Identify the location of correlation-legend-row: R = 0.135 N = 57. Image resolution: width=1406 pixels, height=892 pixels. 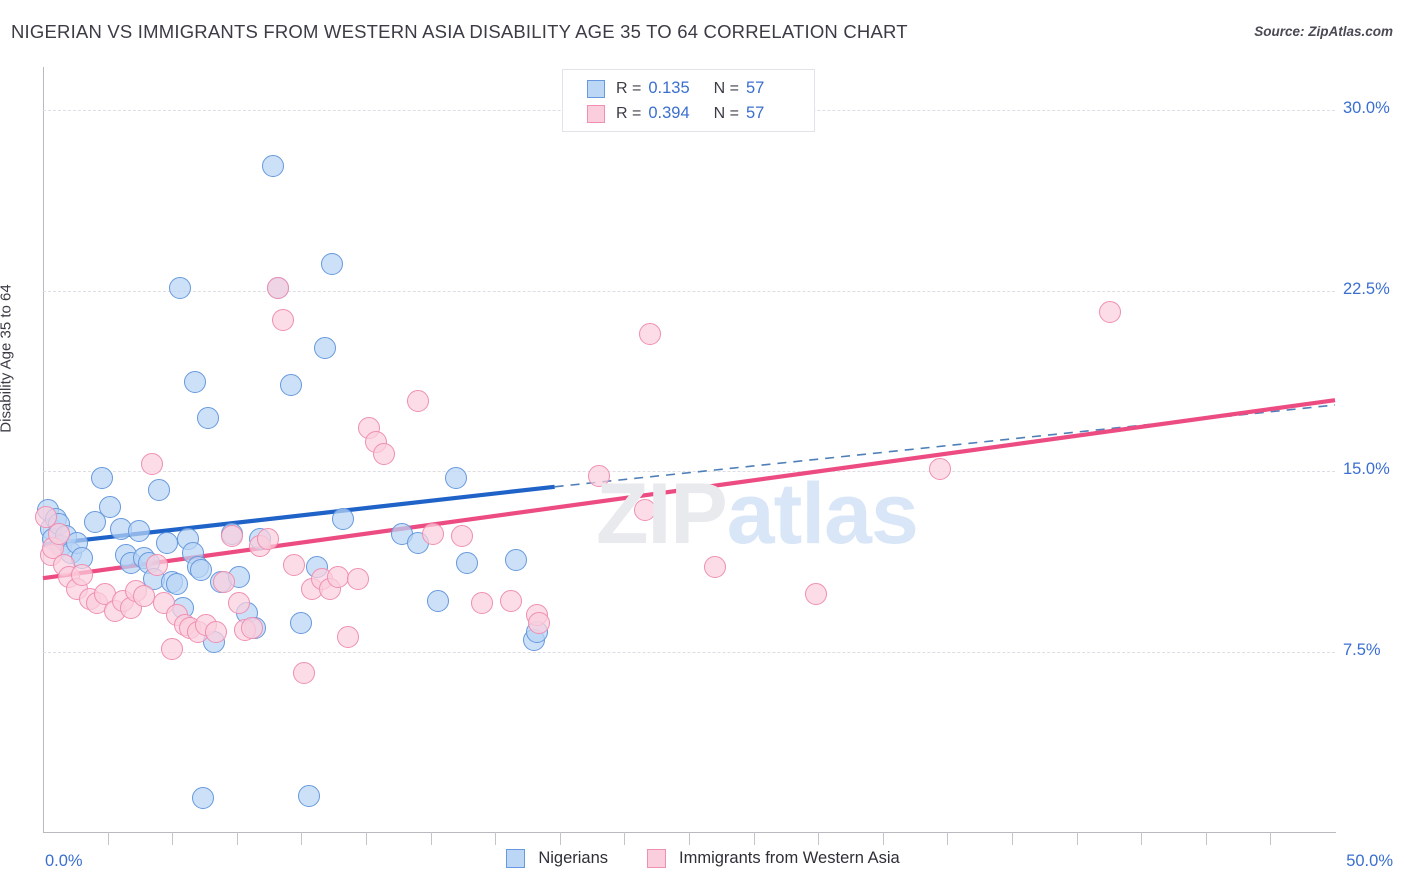
(688, 88).